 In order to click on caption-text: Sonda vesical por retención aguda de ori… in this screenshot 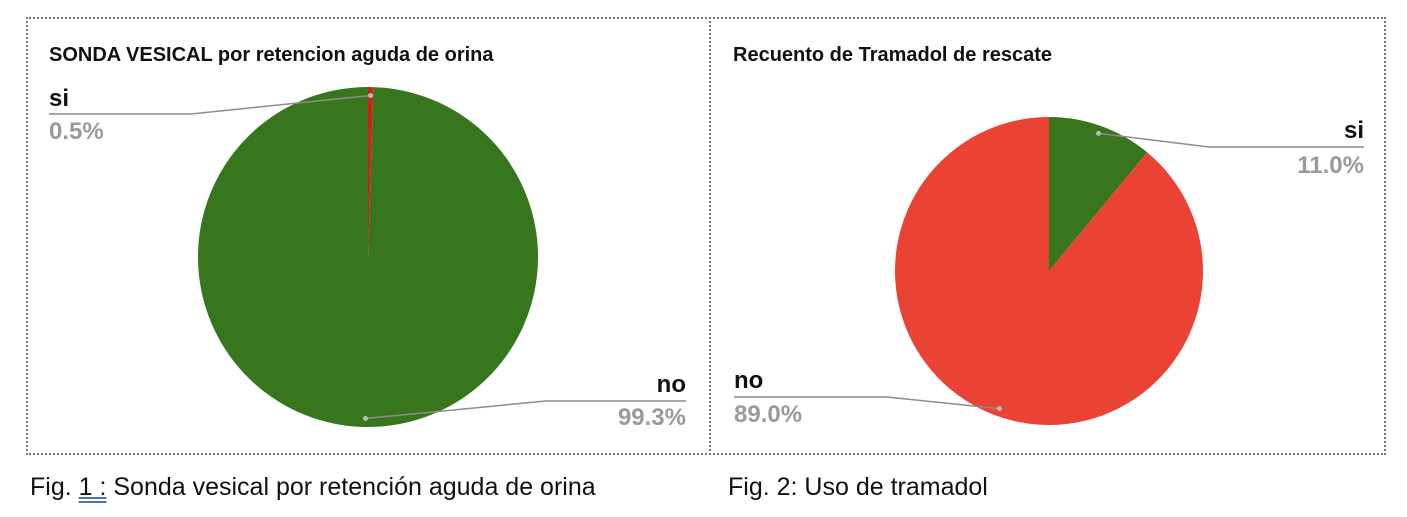, I will do `click(351, 487)`.